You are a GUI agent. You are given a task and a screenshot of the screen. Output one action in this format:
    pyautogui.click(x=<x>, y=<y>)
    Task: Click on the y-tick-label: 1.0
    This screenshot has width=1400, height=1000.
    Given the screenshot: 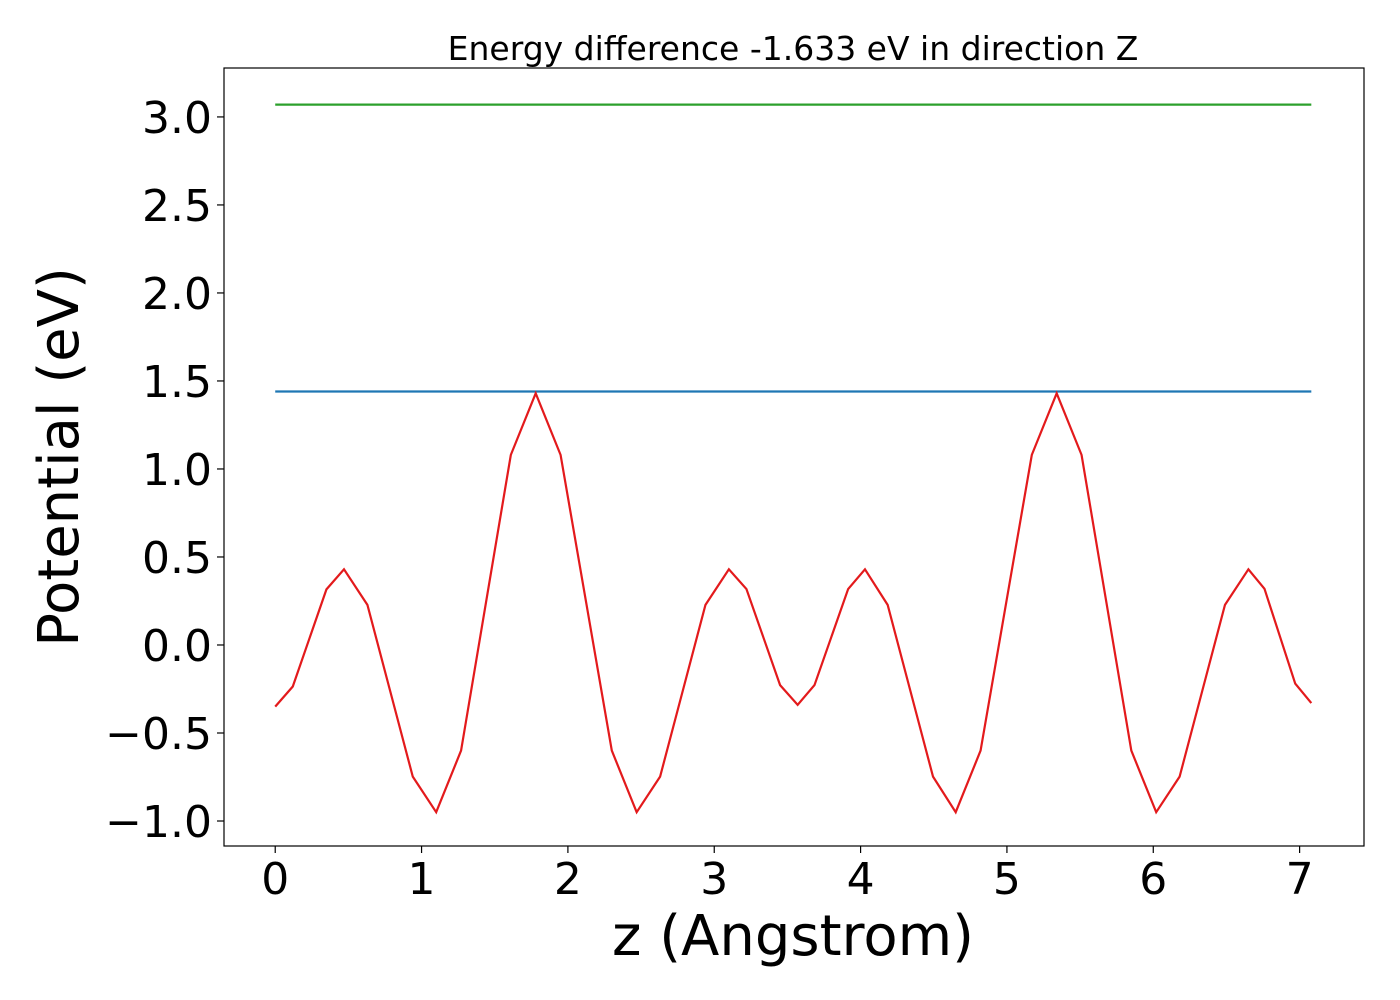 What is the action you would take?
    pyautogui.click(x=177, y=470)
    